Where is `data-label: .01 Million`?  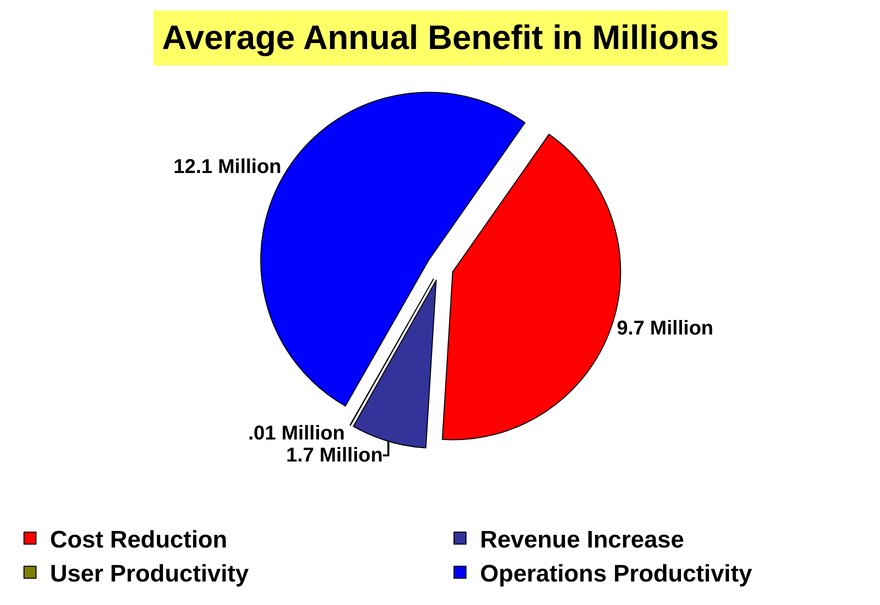 data-label: .01 Million is located at coordinates (296, 433).